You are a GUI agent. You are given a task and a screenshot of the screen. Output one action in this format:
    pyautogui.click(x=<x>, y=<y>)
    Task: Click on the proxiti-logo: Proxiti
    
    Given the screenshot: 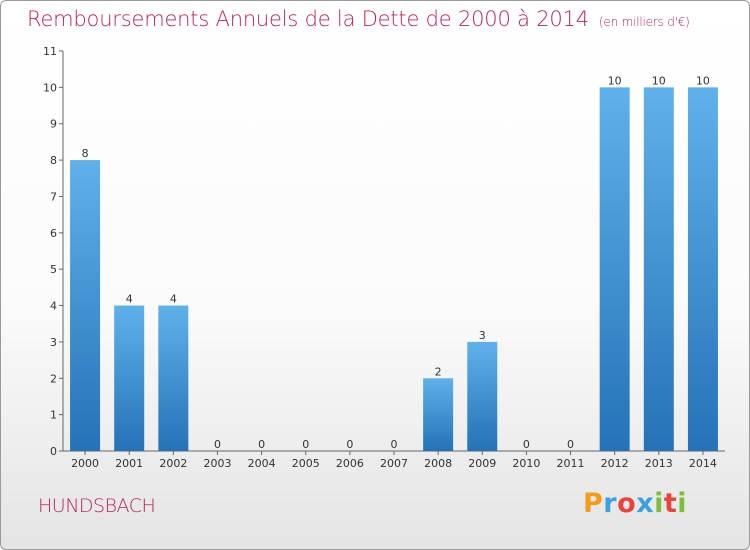 What is the action you would take?
    pyautogui.click(x=635, y=503)
    